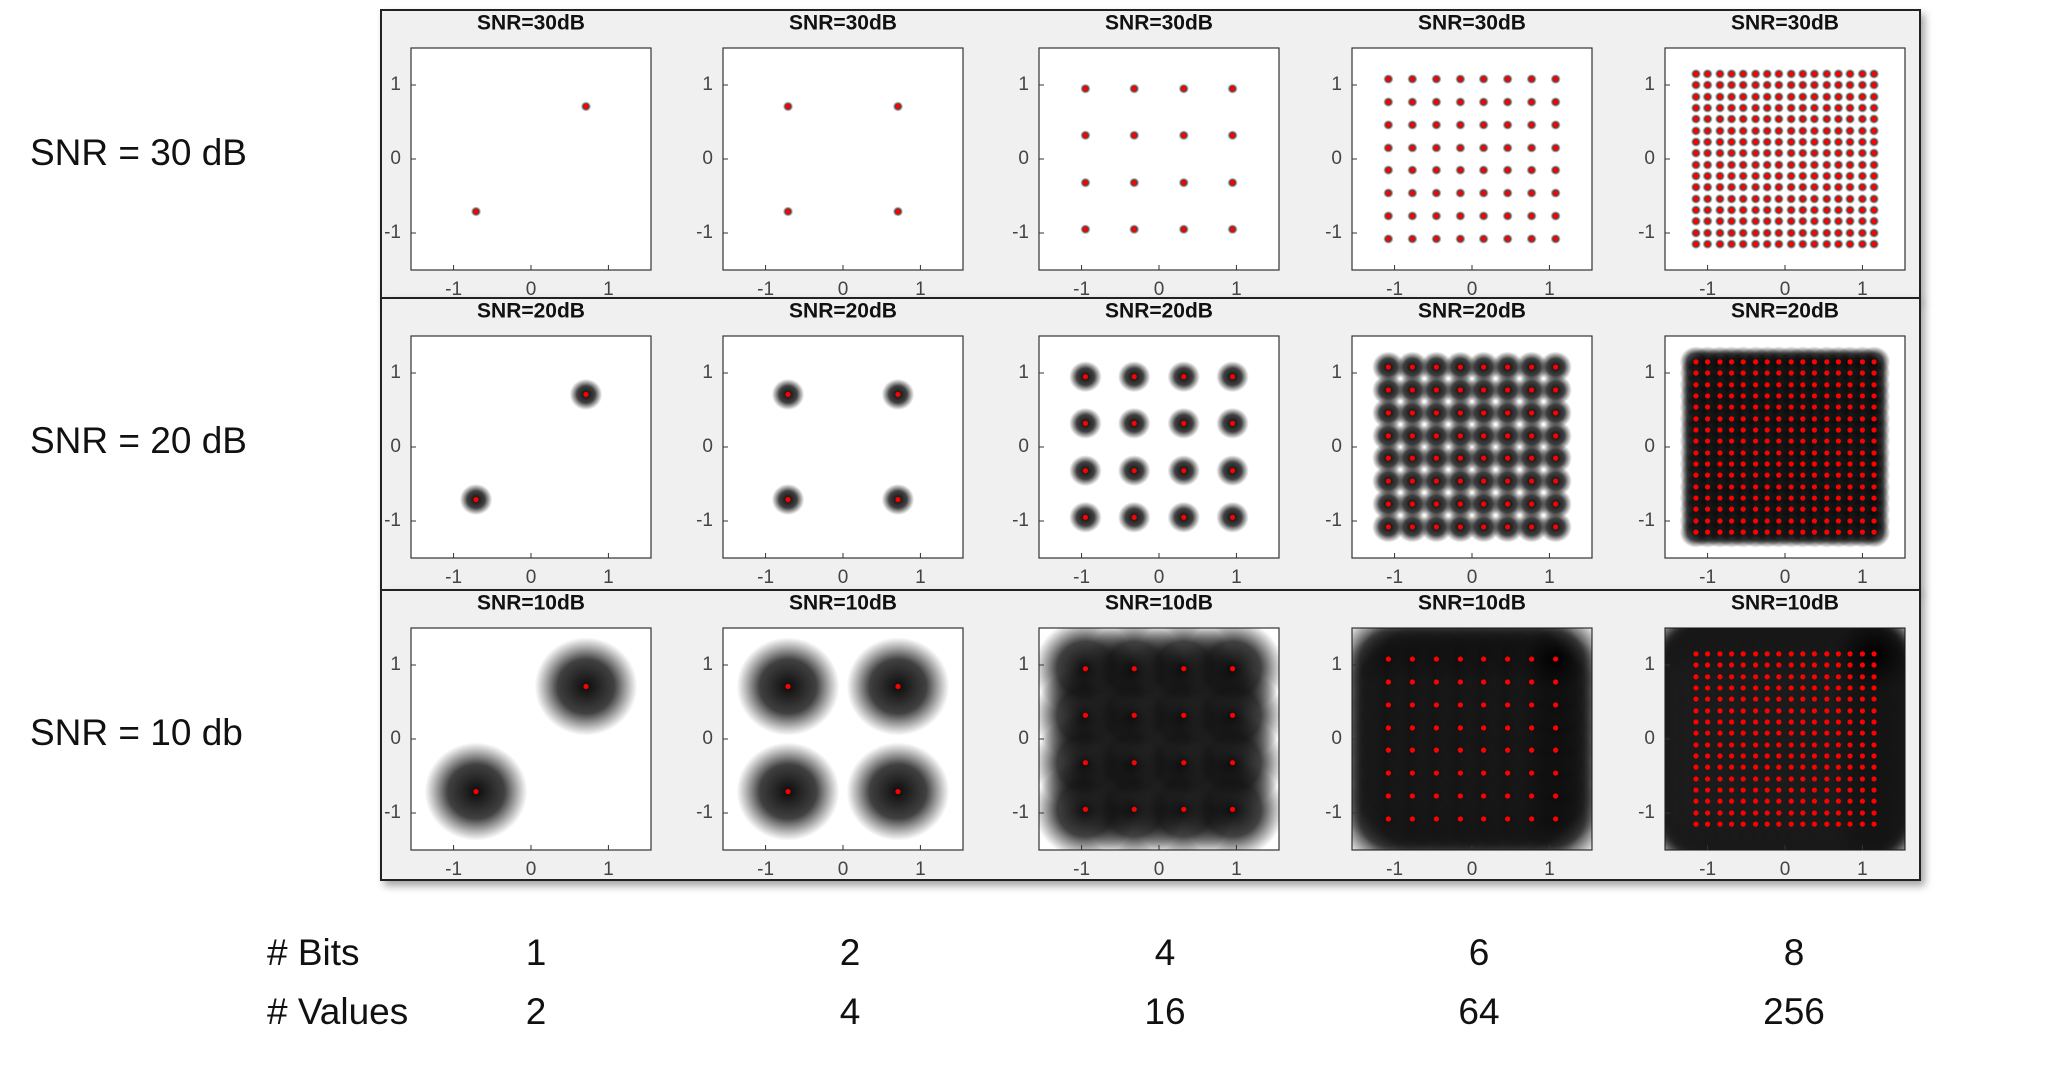  I want to click on x-tick-label: -1, so click(1394, 869).